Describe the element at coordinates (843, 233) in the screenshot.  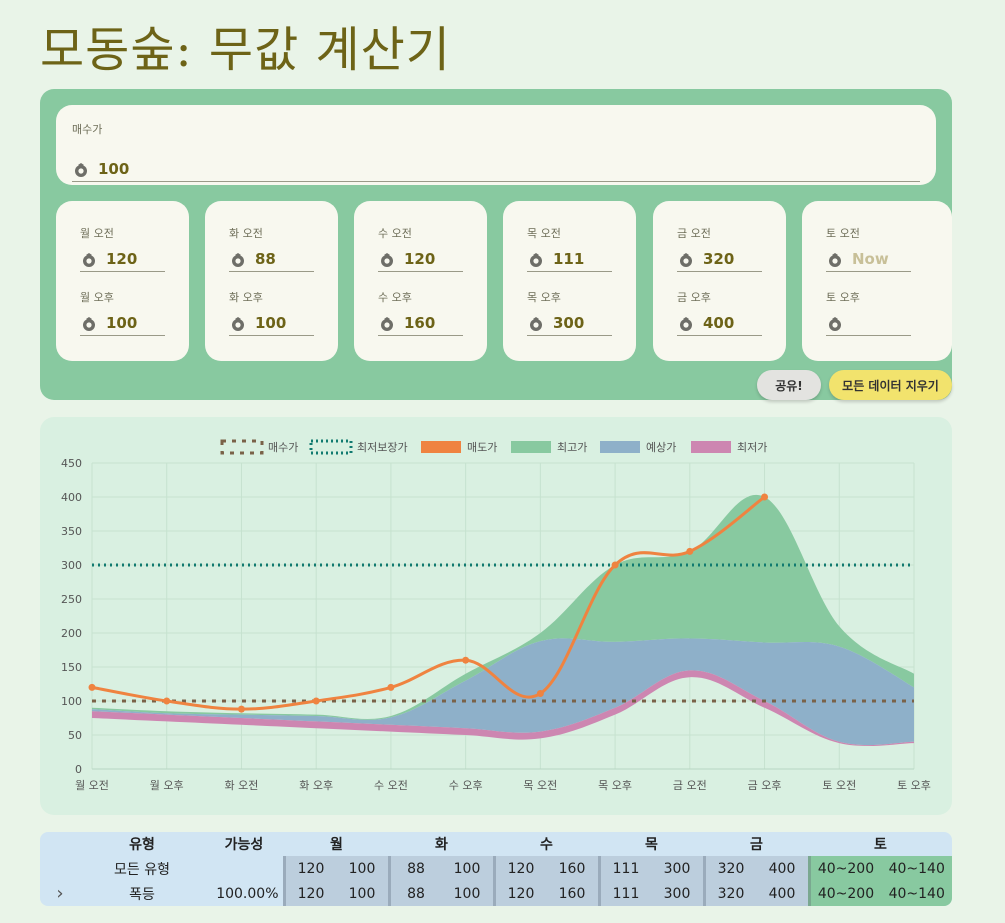
I see `price-label: 토 오전` at that location.